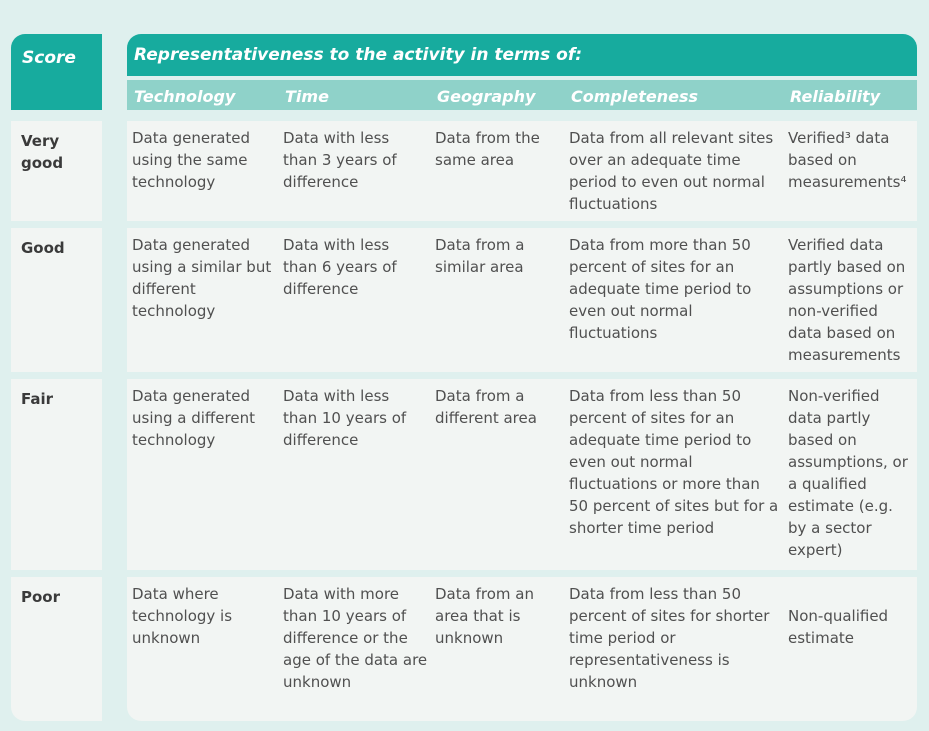 The image size is (929, 731). Describe the element at coordinates (56, 72) in the screenshot. I see `score-column-header: Score` at that location.